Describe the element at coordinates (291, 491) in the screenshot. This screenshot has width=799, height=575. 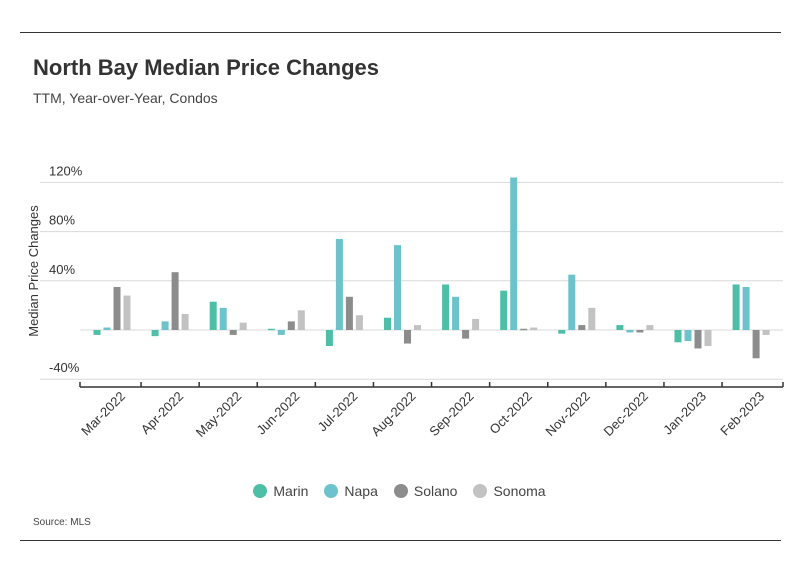
I see `legend-label: Marin` at that location.